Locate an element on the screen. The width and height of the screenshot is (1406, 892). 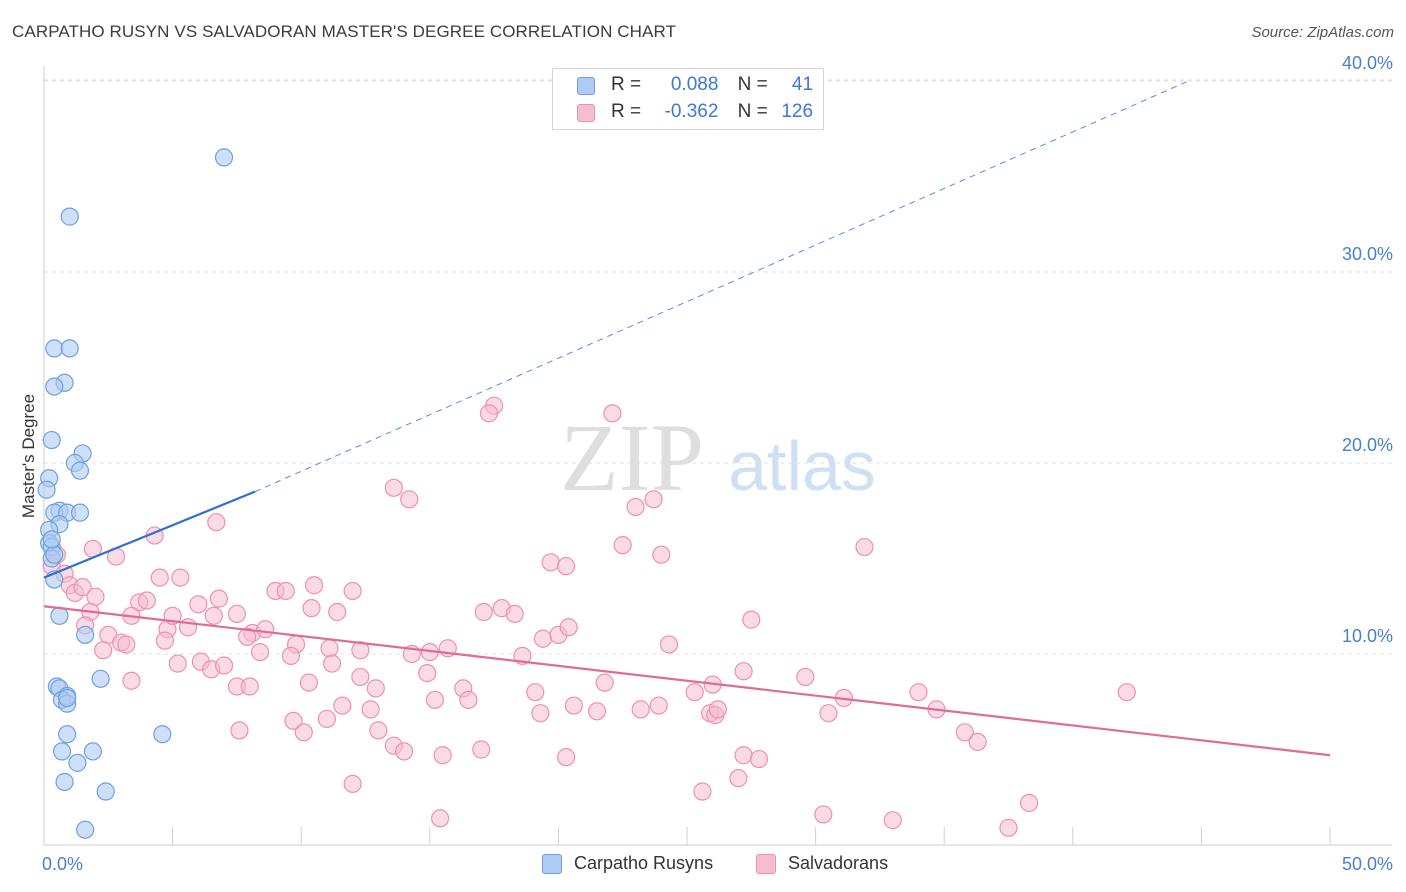
n-value: 41 is located at coordinates (802, 84).